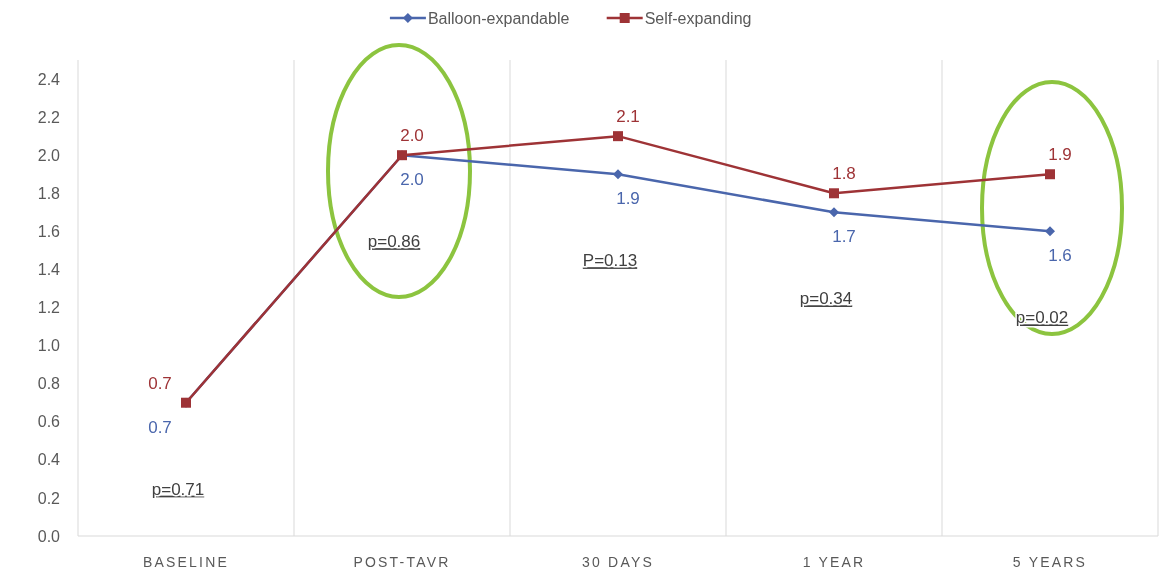 The image size is (1161, 573). What do you see at coordinates (49, 117) in the screenshot?
I see `y-tick-label: 2.2` at bounding box center [49, 117].